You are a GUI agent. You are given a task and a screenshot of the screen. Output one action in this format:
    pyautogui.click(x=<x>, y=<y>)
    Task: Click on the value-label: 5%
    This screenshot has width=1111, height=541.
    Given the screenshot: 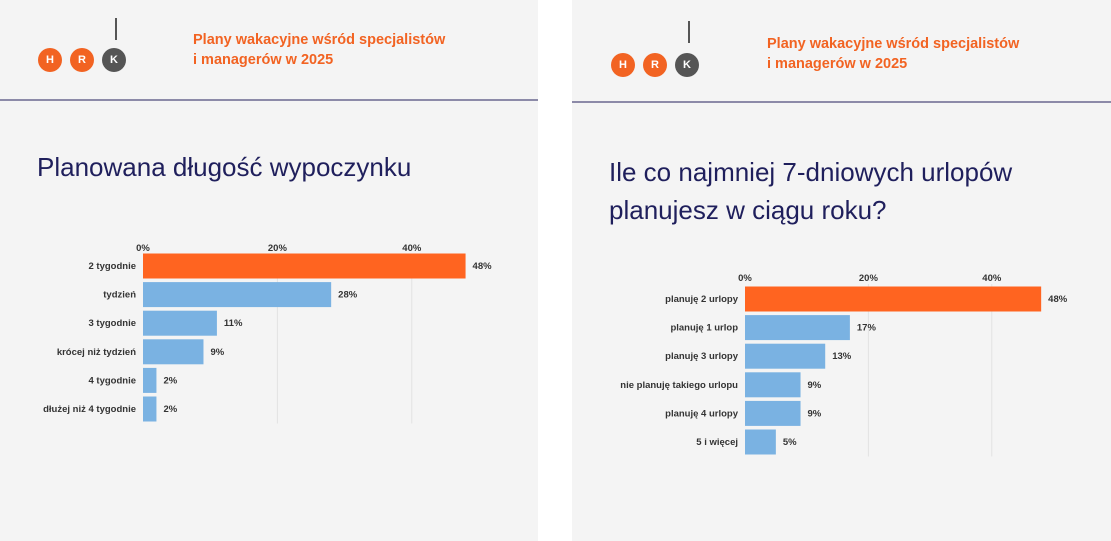 What is the action you would take?
    pyautogui.click(x=790, y=442)
    